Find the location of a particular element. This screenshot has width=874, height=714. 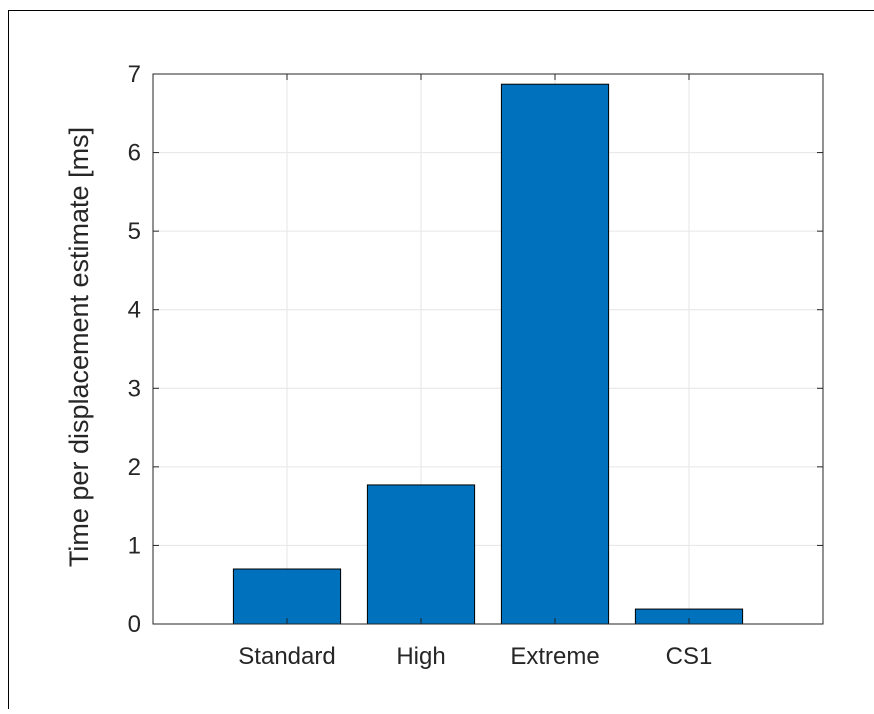

y-tick-label: 3 is located at coordinates (134, 388).